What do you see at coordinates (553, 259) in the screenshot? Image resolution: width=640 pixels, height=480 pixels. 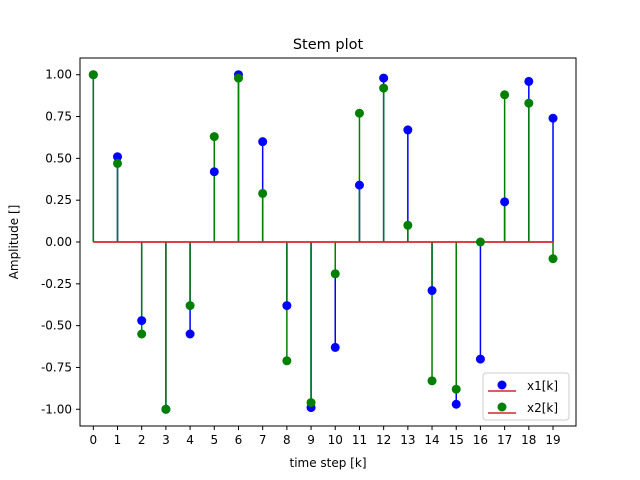 I see `stem-marker-s2-k19` at bounding box center [553, 259].